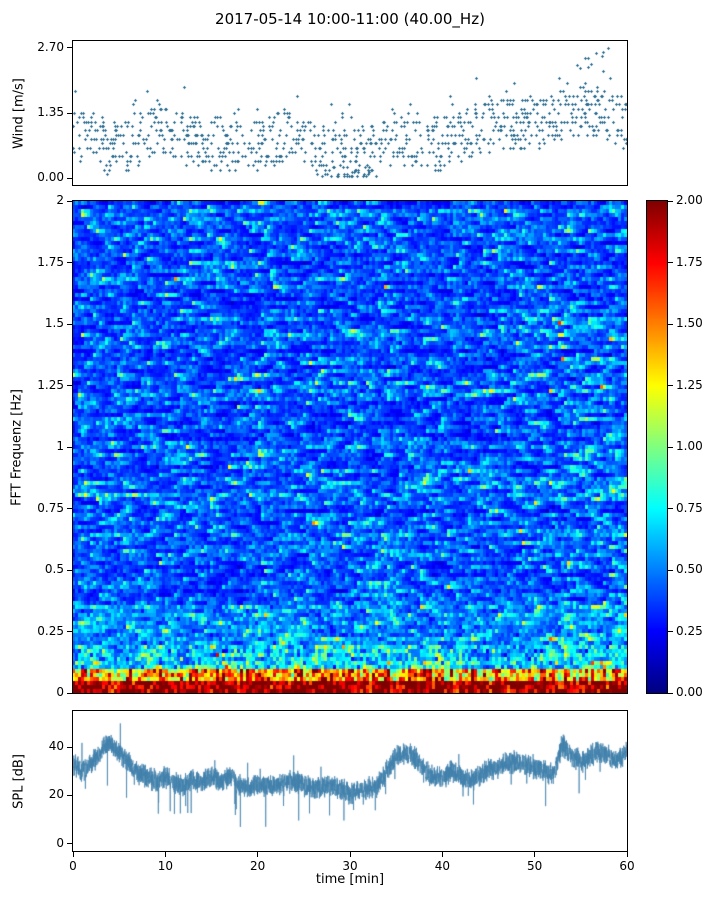 The image size is (720, 900). What do you see at coordinates (442, 866) in the screenshot?
I see `x-tick-label: 40` at bounding box center [442, 866].